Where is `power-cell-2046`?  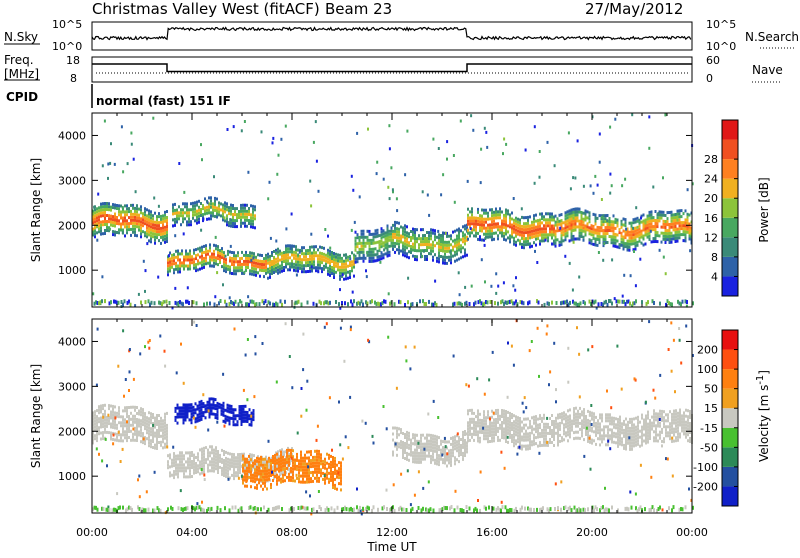
power-cell-2046 is located at coordinates (580, 227).